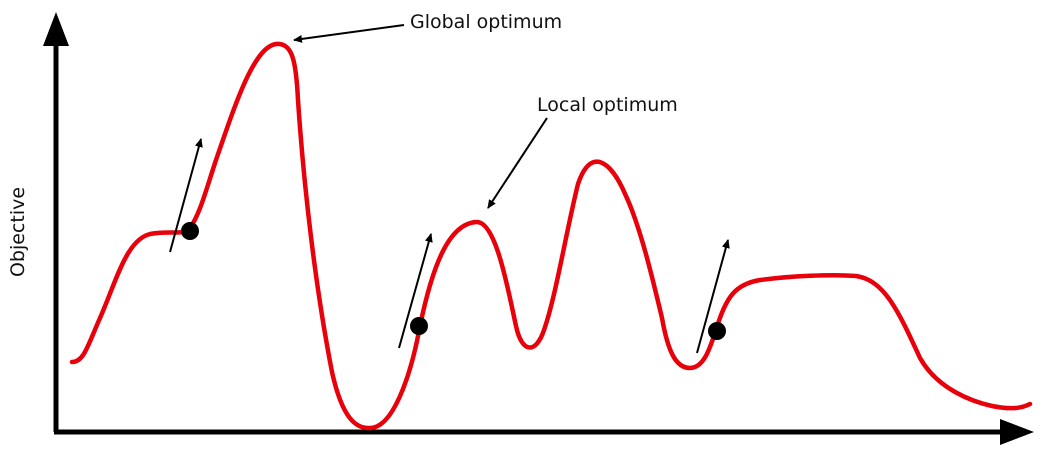  What do you see at coordinates (486, 22) in the screenshot?
I see `global-optimum-label: Global optimum` at bounding box center [486, 22].